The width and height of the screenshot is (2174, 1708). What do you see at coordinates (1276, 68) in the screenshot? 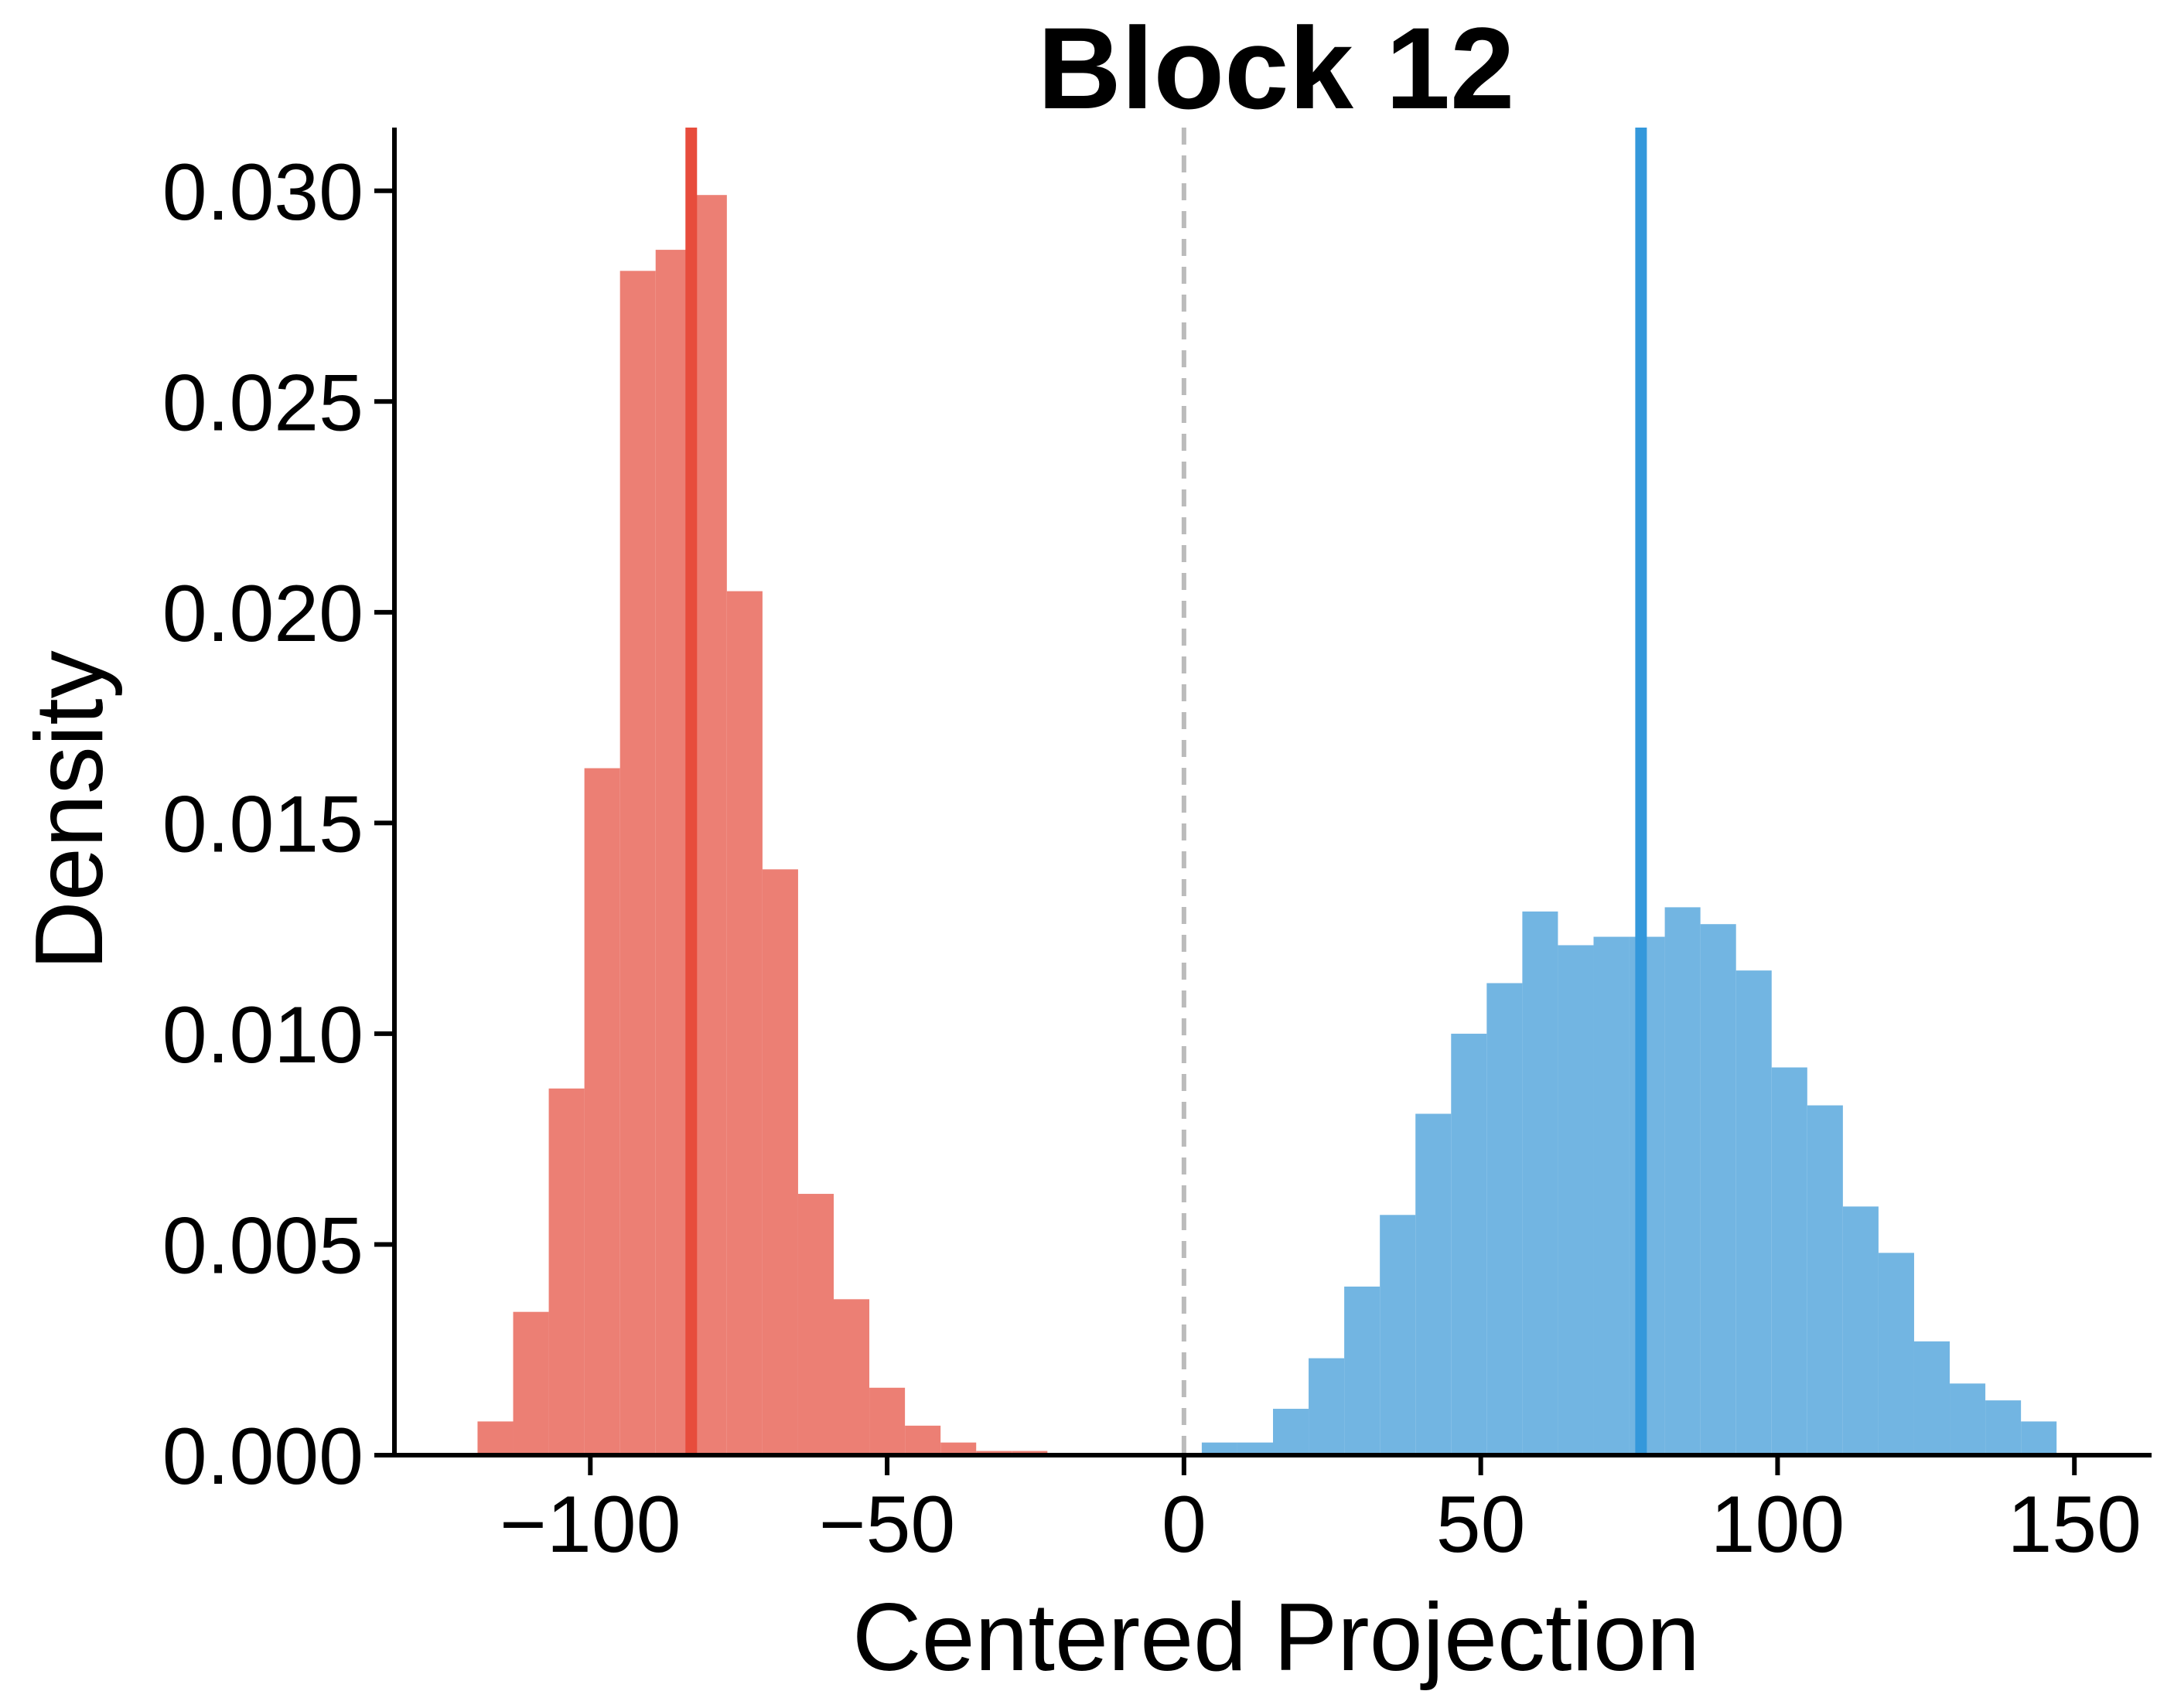
I see `chart-title: Block 12` at bounding box center [1276, 68].